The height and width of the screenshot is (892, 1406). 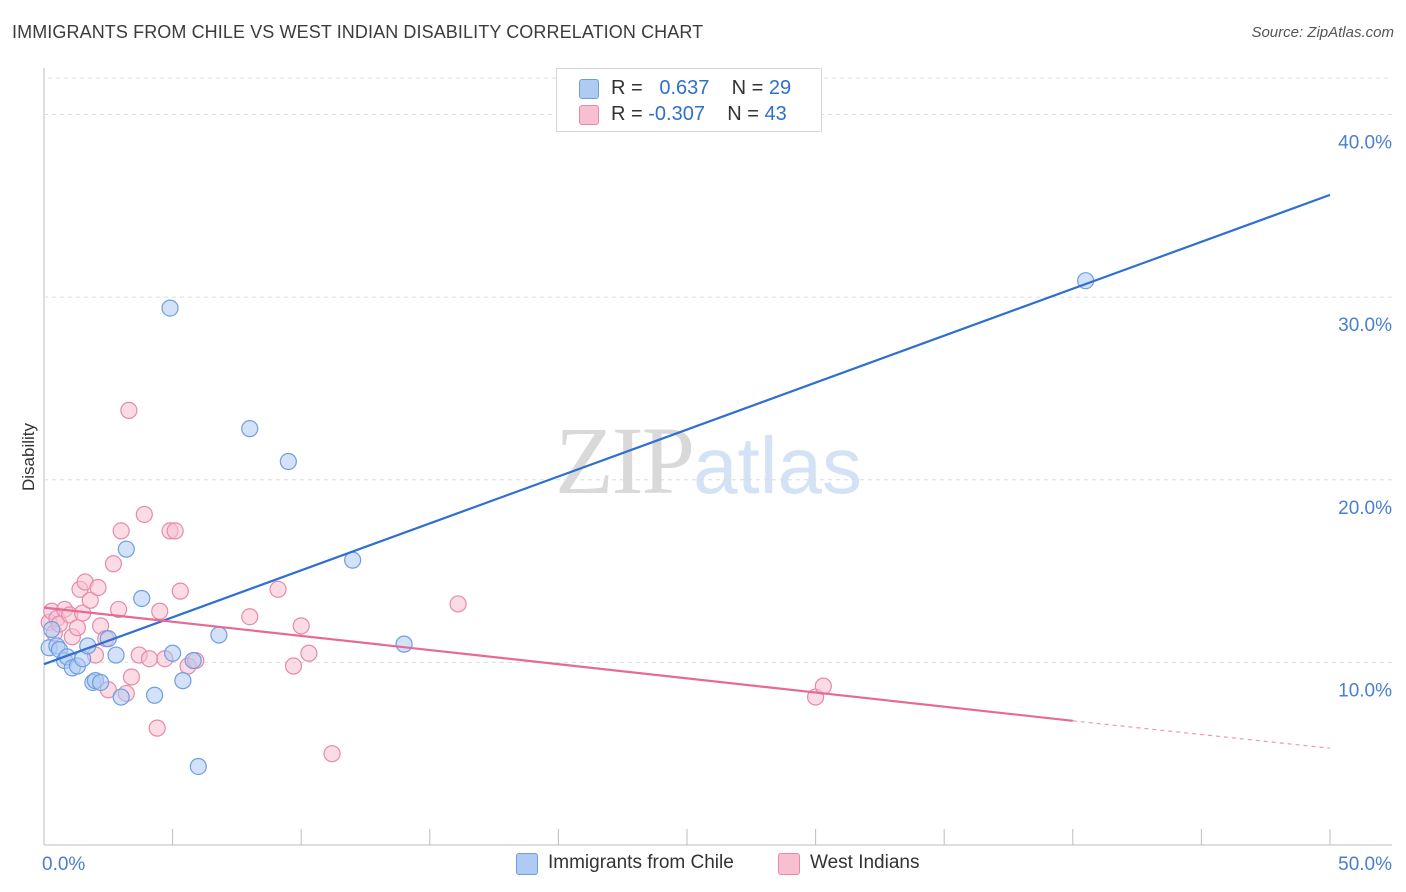 I want to click on x-tick-label-max: 50.0%, so click(x=1365, y=864).